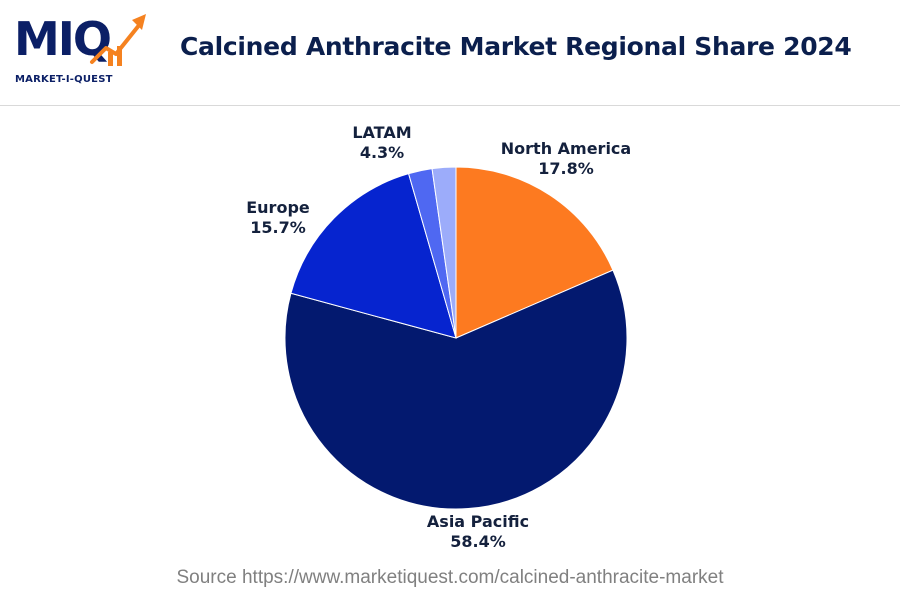 The height and width of the screenshot is (600, 900). What do you see at coordinates (118, 40) in the screenshot?
I see `growth-arrow-icon` at bounding box center [118, 40].